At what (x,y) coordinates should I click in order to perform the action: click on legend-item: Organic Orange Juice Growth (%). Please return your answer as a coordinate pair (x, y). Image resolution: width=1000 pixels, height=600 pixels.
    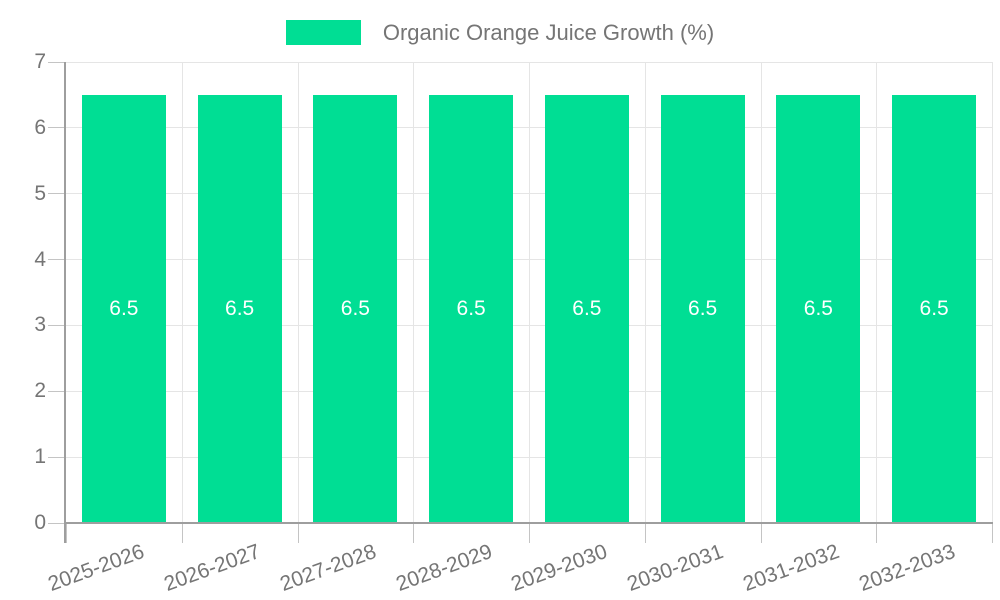
    Looking at the image, I should click on (500, 32).